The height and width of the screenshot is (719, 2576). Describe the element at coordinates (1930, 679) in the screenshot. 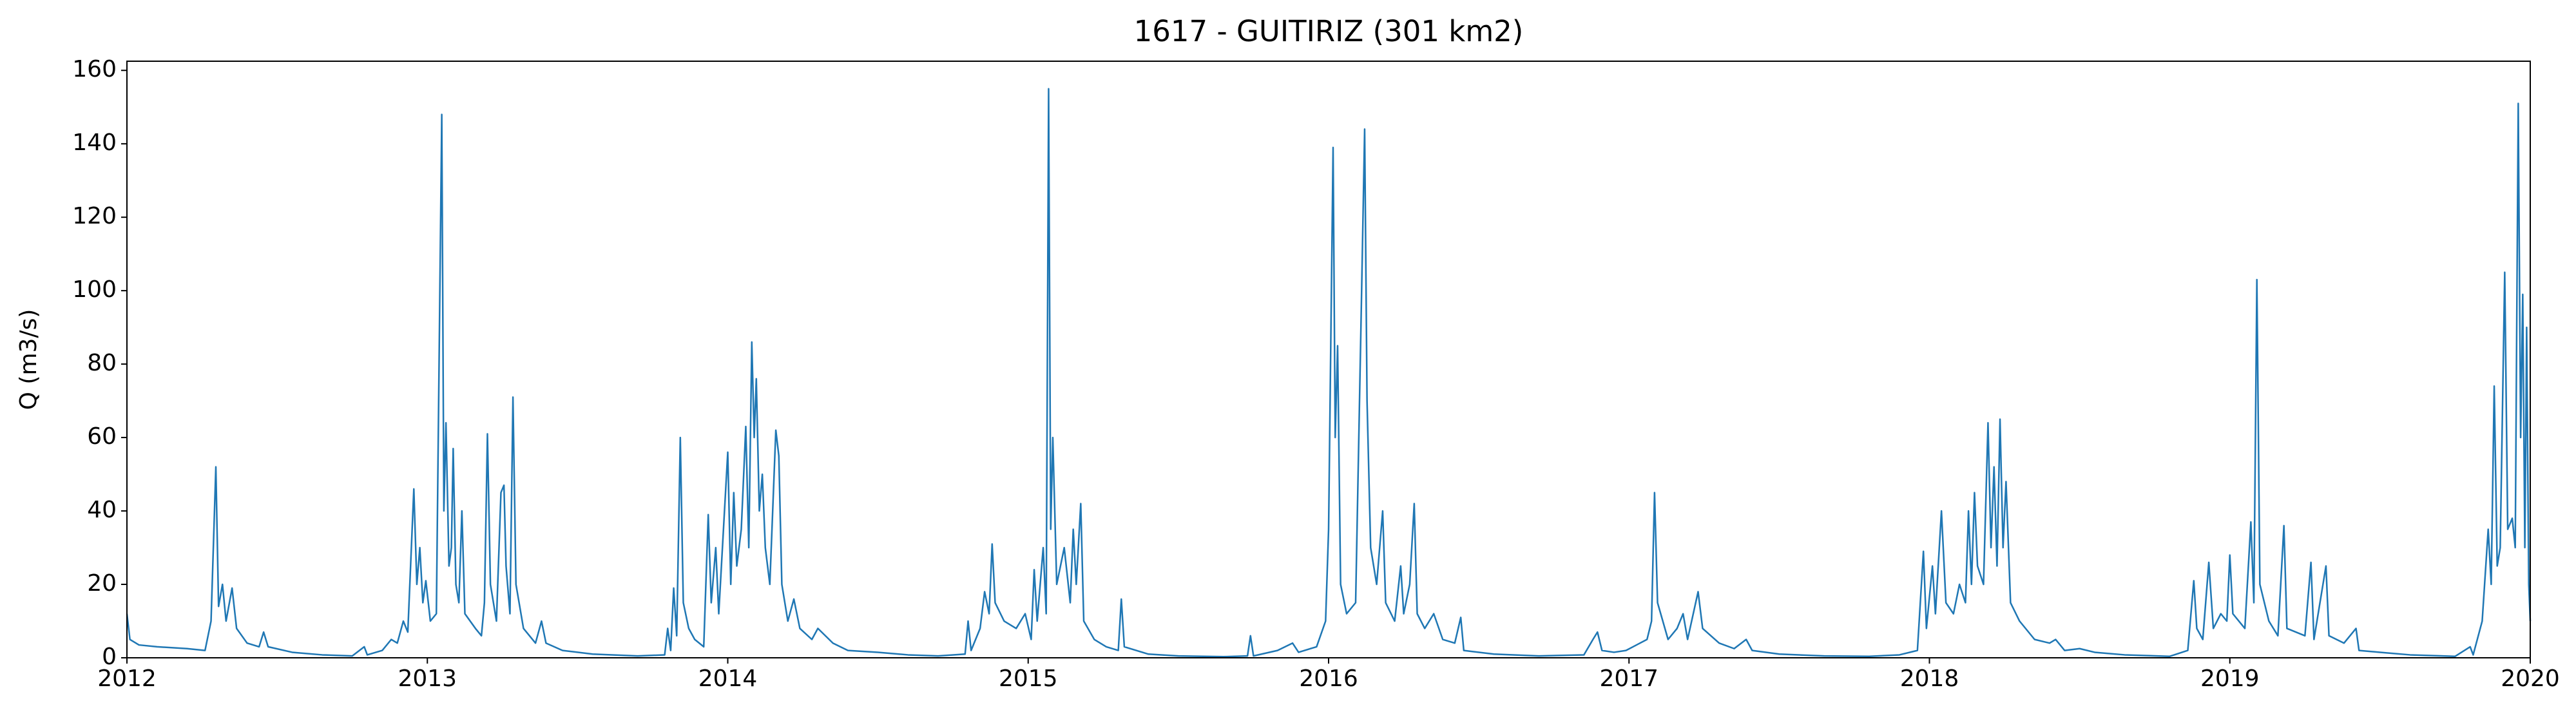

I see `x-tick-label: 2018` at that location.